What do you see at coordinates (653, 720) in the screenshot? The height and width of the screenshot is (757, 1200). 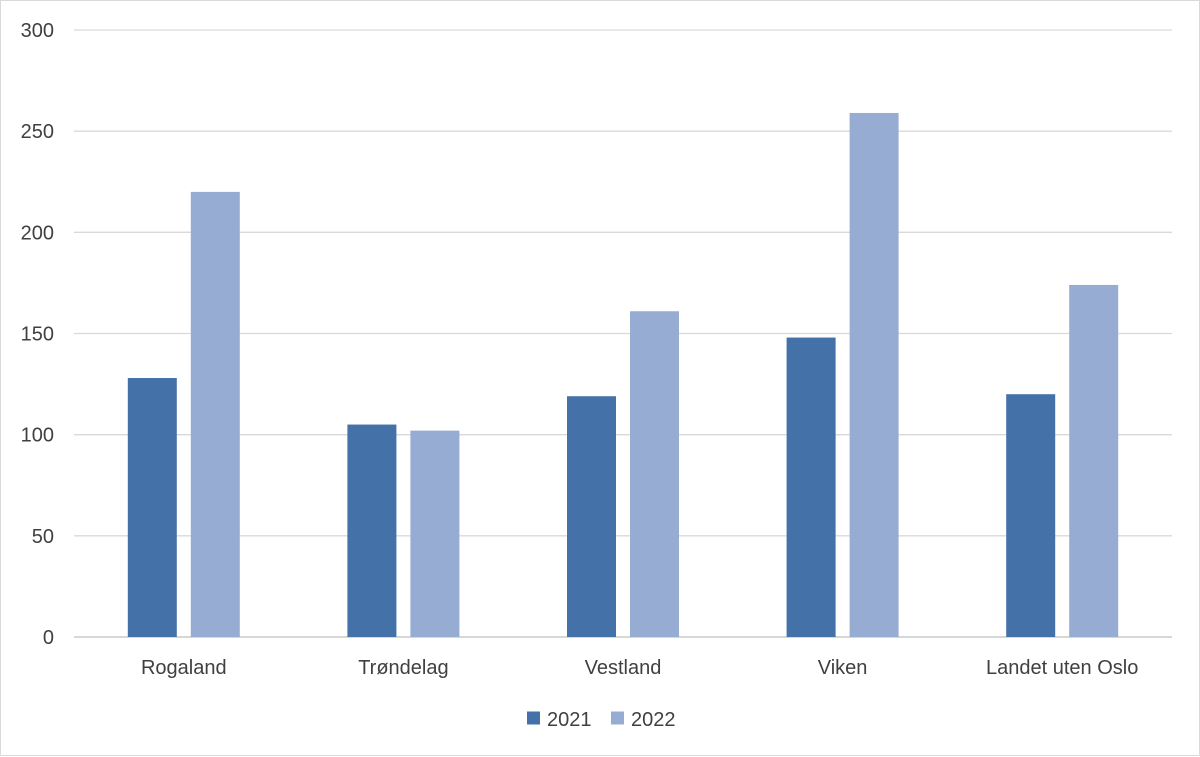 I see `legend-label-2022: 2022` at bounding box center [653, 720].